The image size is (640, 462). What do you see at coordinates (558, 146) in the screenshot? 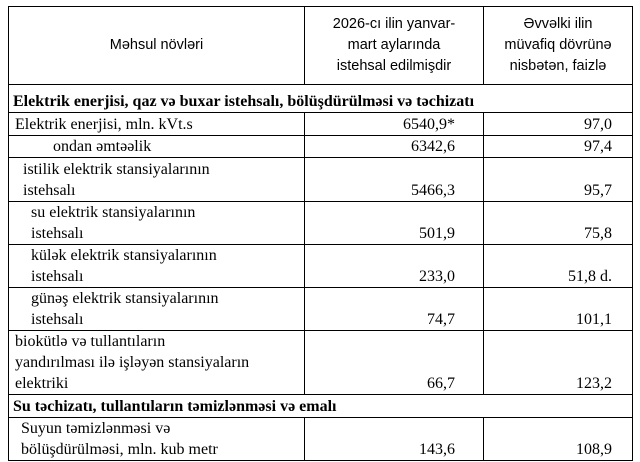
I see `row-percent: 97,4` at bounding box center [558, 146].